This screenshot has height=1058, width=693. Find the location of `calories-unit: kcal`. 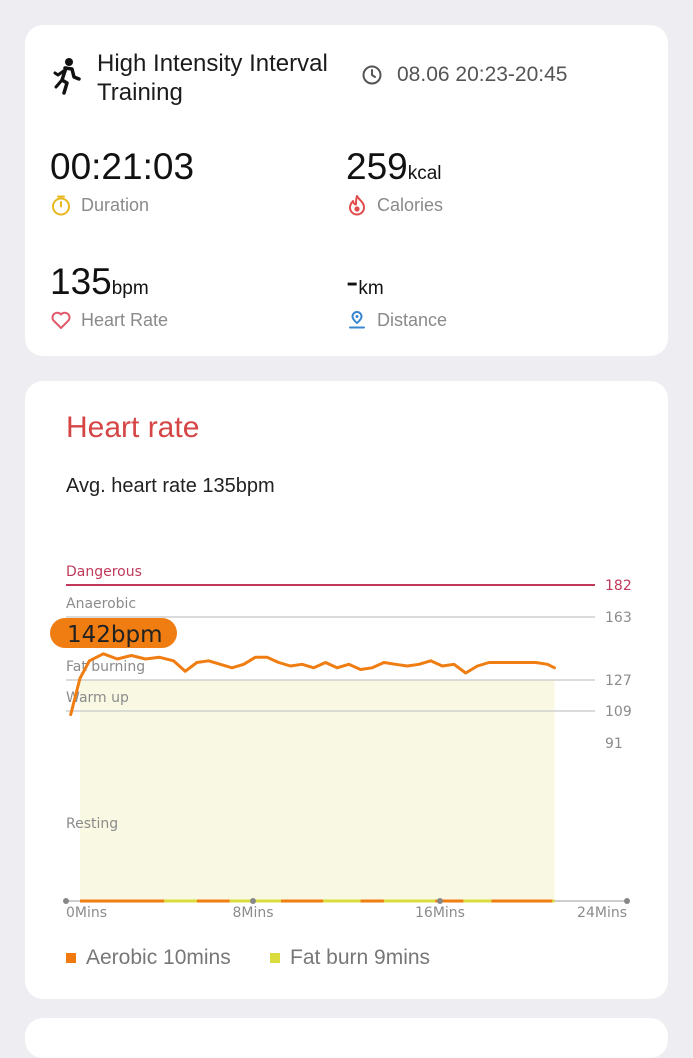

calories-unit: kcal is located at coordinates (424, 173).